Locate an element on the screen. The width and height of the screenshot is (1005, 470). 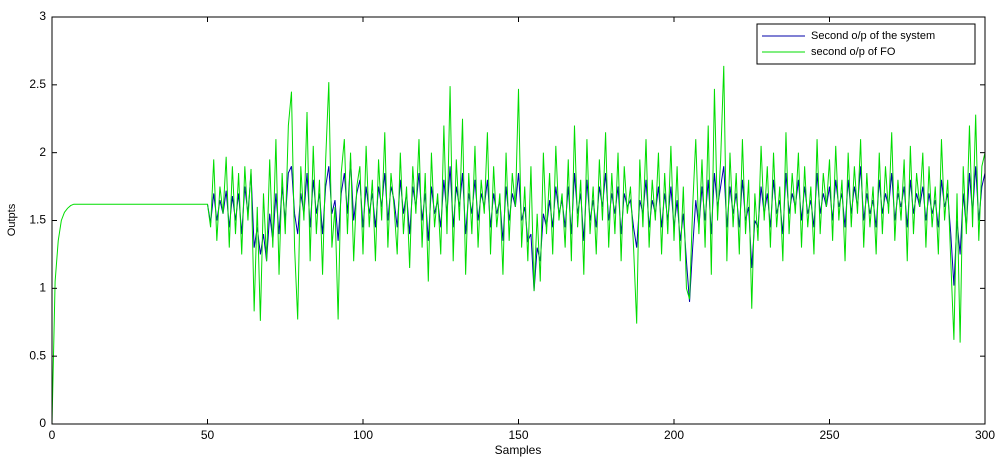
y-tick-label: 0 is located at coordinates (42, 423).